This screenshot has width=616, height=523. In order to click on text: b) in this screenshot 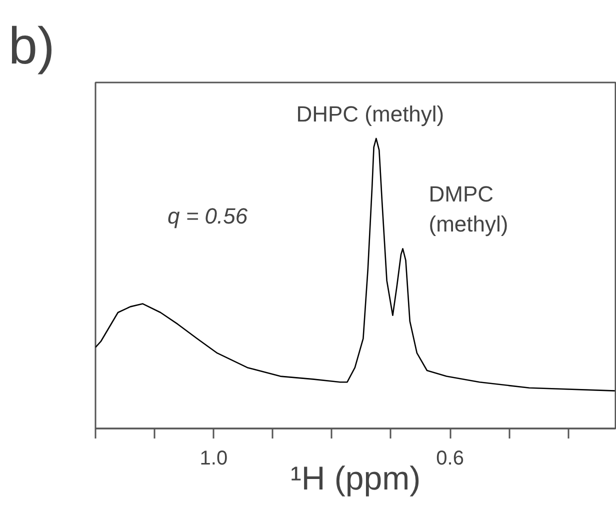, I will do `click(31, 47)`.